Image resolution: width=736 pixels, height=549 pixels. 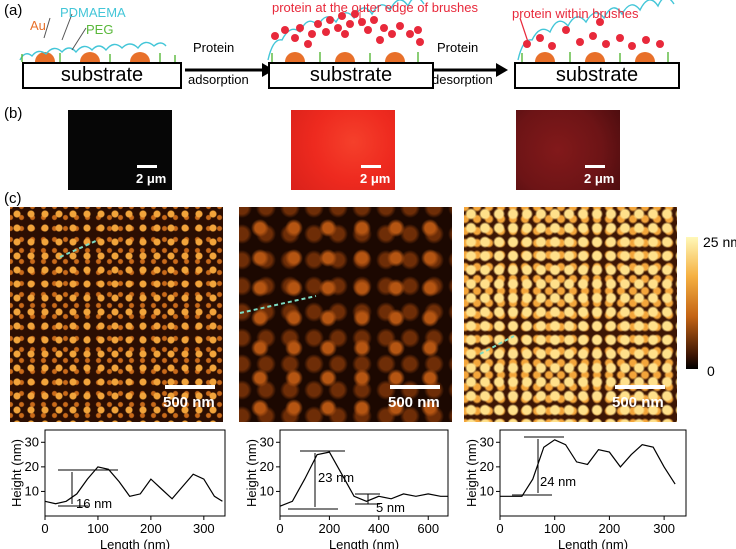 I want to click on scale-label-c1: 500 nm, so click(x=189, y=402).